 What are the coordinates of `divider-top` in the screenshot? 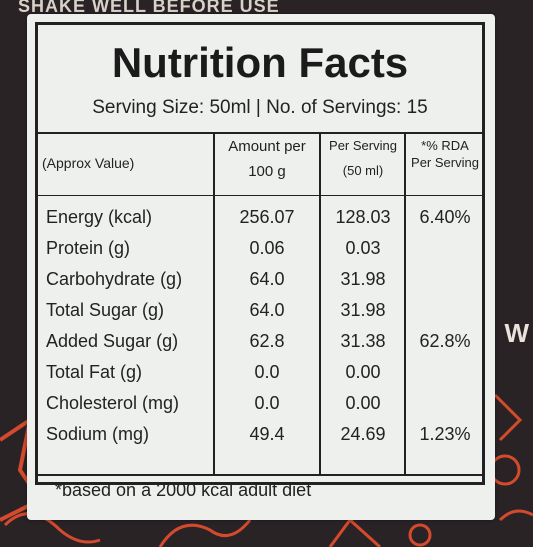 It's located at (260, 133).